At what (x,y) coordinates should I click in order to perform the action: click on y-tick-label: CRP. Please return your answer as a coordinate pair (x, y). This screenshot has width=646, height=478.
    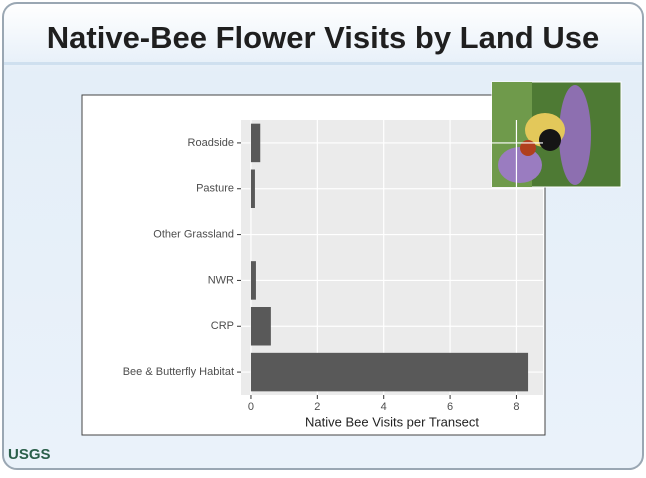
    Looking at the image, I should click on (222, 326).